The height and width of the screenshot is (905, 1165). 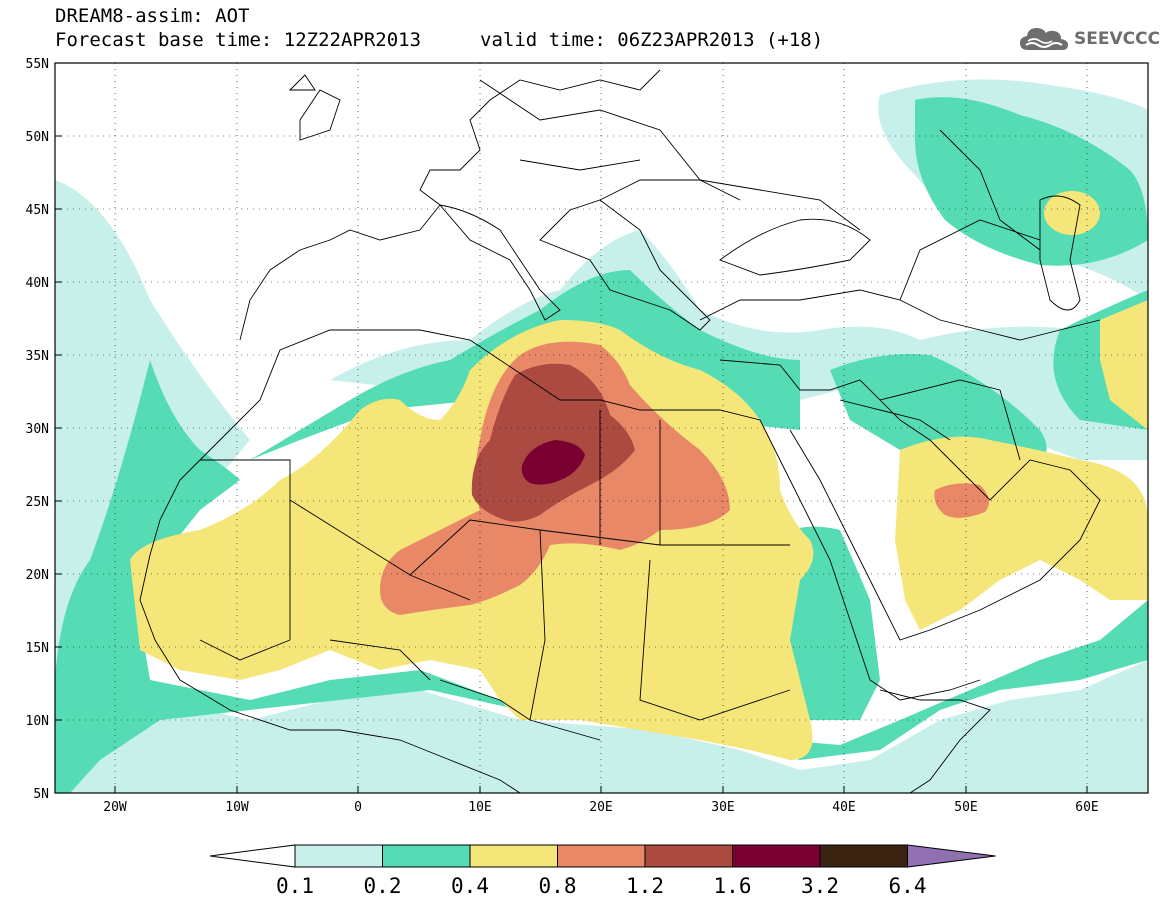 I want to click on lon-labels: 20W 10W 0 10E 20E 30E 40E 50E 60E, so click(x=600, y=807).